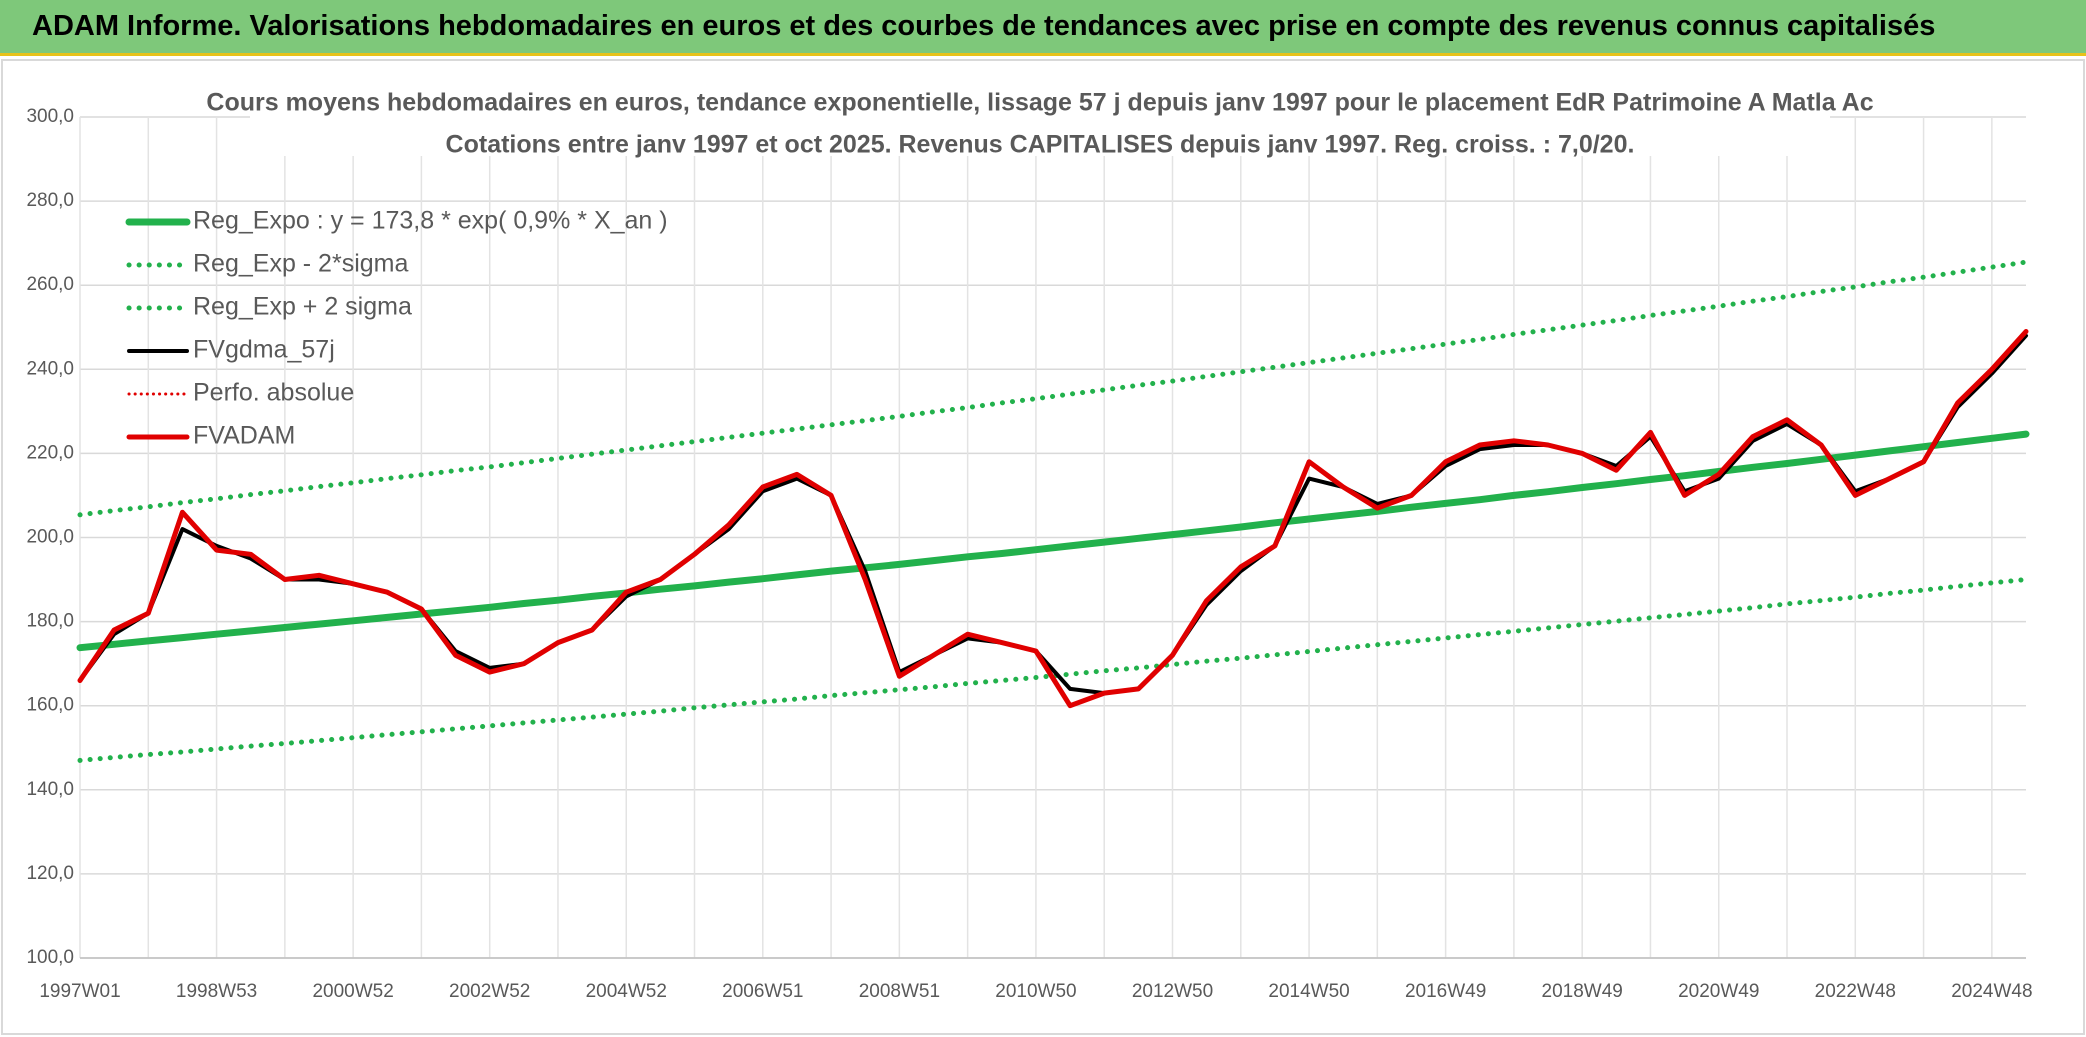  I want to click on x-tick-label: 1998W53, so click(216, 991).